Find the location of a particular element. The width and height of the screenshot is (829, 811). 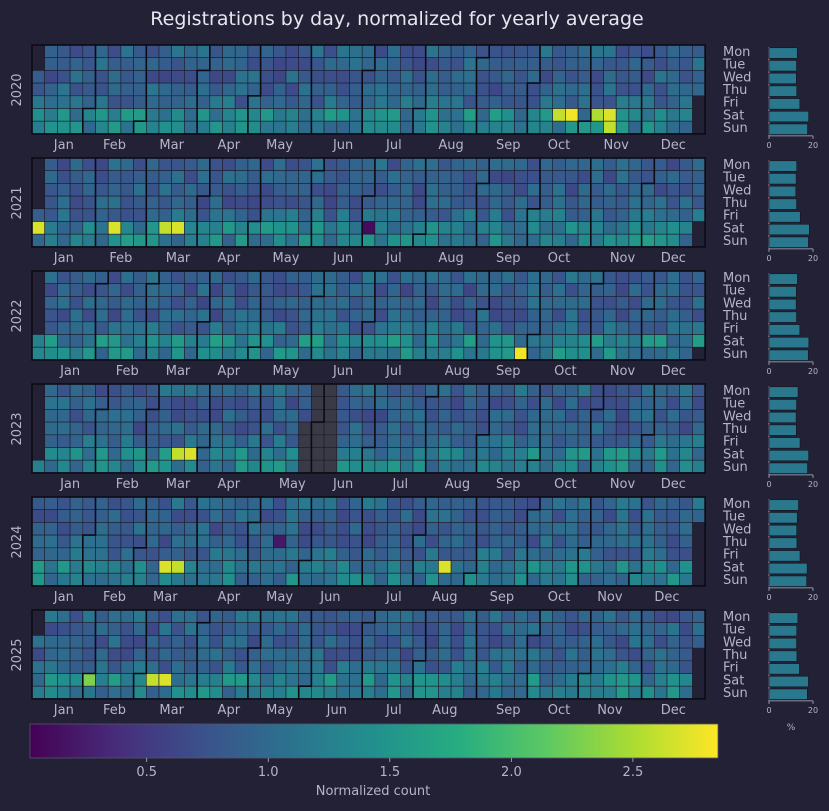

weekday-label: Sat is located at coordinates (733, 115).